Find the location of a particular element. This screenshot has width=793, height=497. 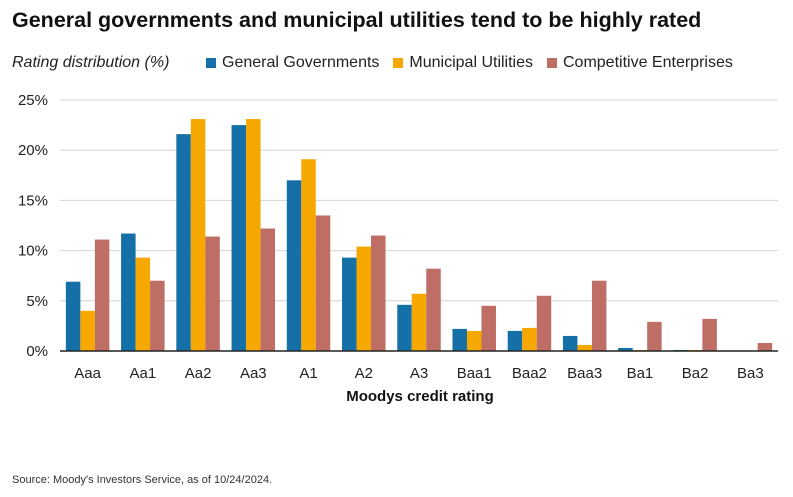

bar-ba3-competitive-enterprises is located at coordinates (765, 346).